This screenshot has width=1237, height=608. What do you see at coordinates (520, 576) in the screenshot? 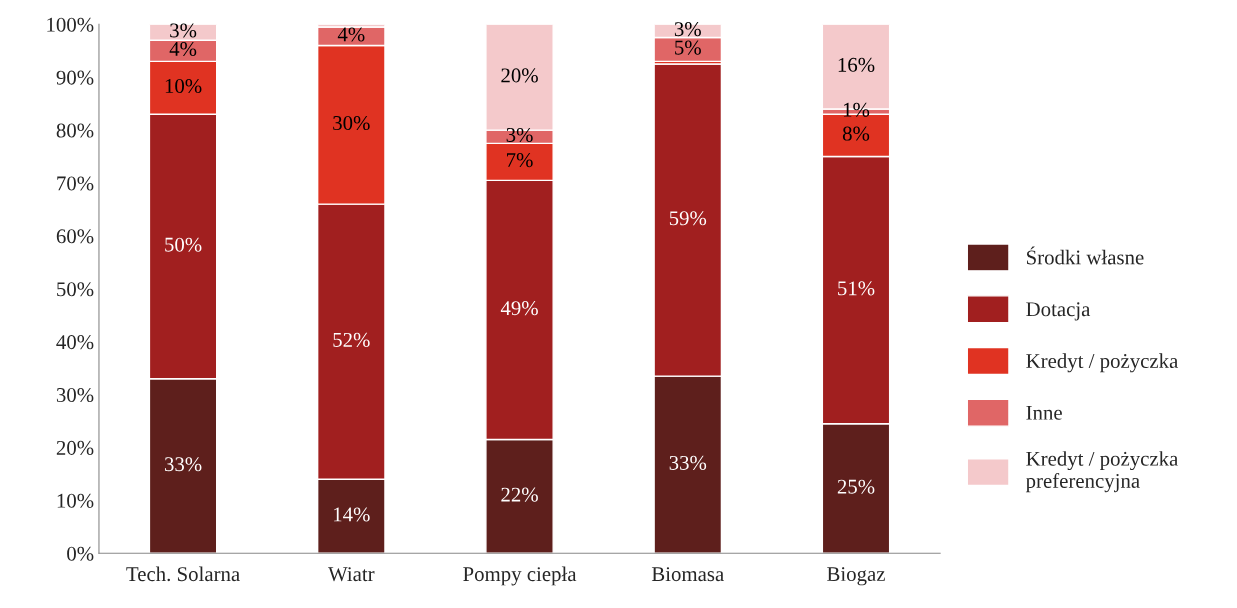
I see `x-tick-label: Pompy ciepła` at bounding box center [520, 576].